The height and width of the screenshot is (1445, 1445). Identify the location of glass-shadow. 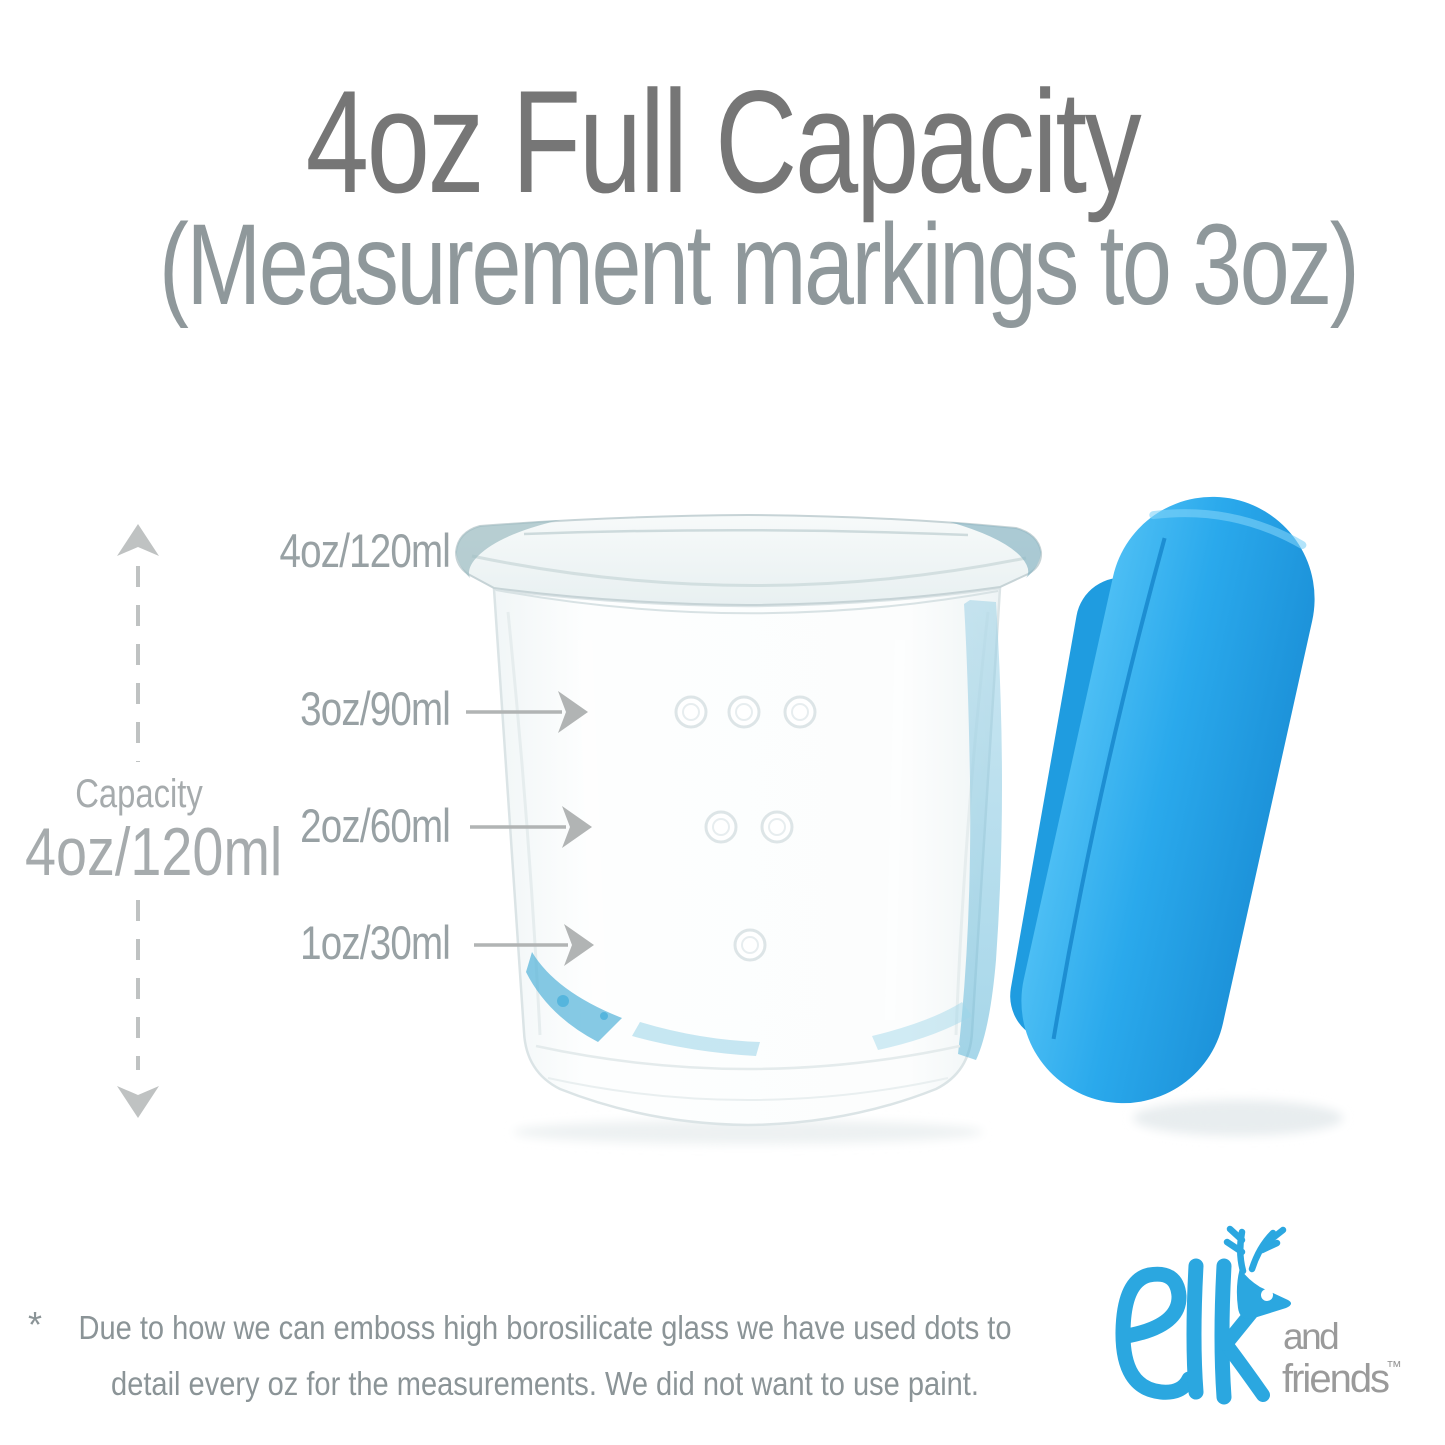
(748, 1132).